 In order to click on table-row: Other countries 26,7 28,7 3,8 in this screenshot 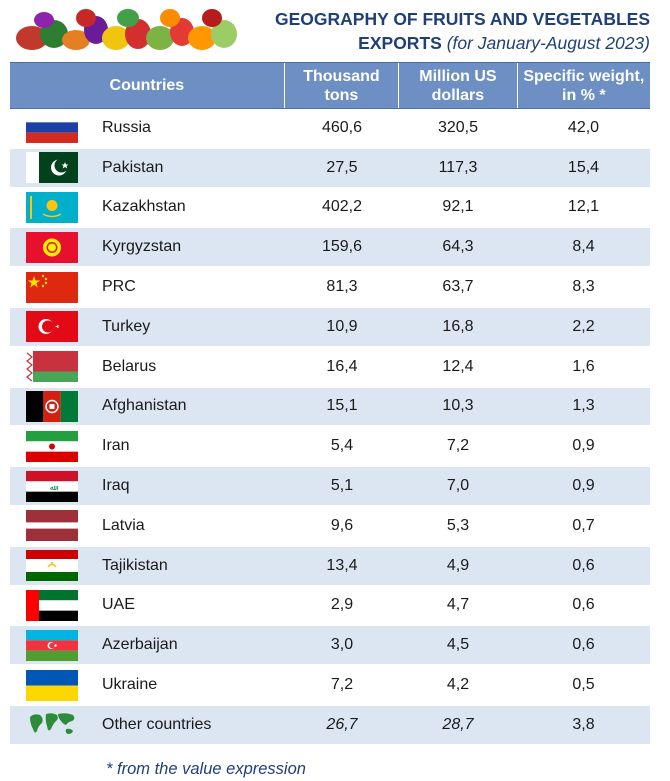, I will do `click(330, 725)`.